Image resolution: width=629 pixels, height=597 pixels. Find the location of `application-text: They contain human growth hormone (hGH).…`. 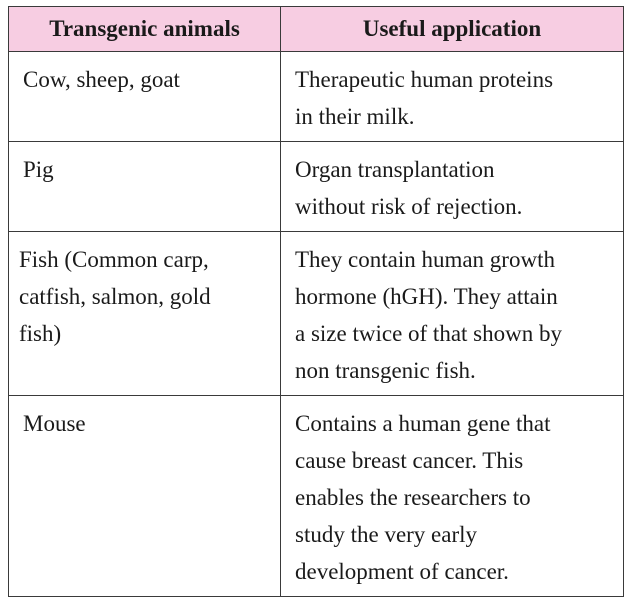

application-text: They contain human growth hormone (hGH).… is located at coordinates (428, 315).